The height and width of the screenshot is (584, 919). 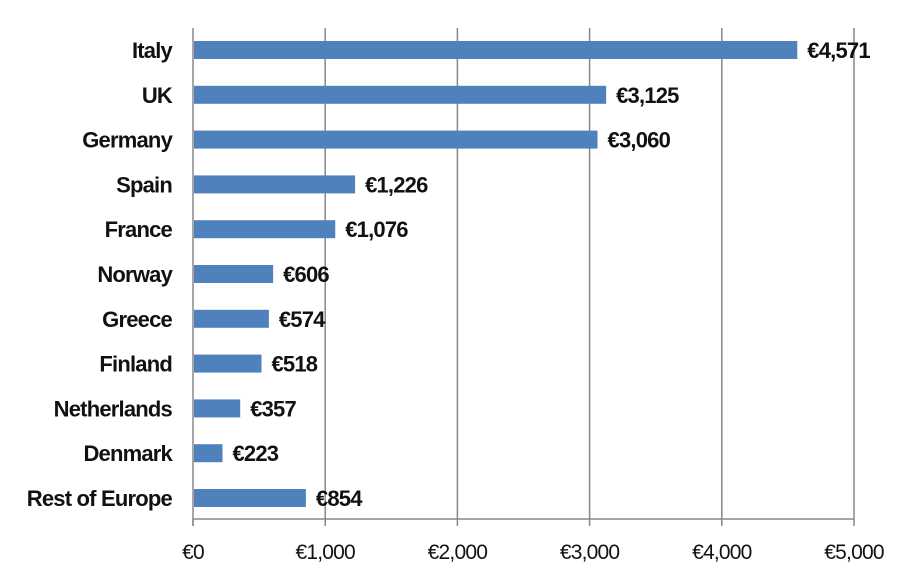 What do you see at coordinates (153, 50) in the screenshot?
I see `category-label: Italy` at bounding box center [153, 50].